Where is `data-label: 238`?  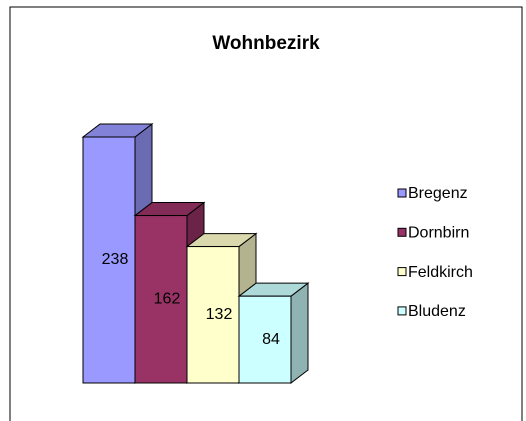
data-label: 238 is located at coordinates (115, 259).